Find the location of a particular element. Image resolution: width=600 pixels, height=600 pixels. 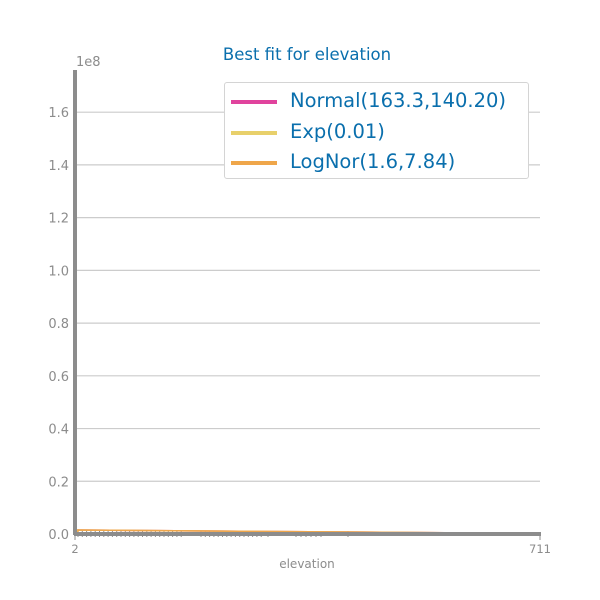

x-tick-labels: 2 711 is located at coordinates (311, 545).